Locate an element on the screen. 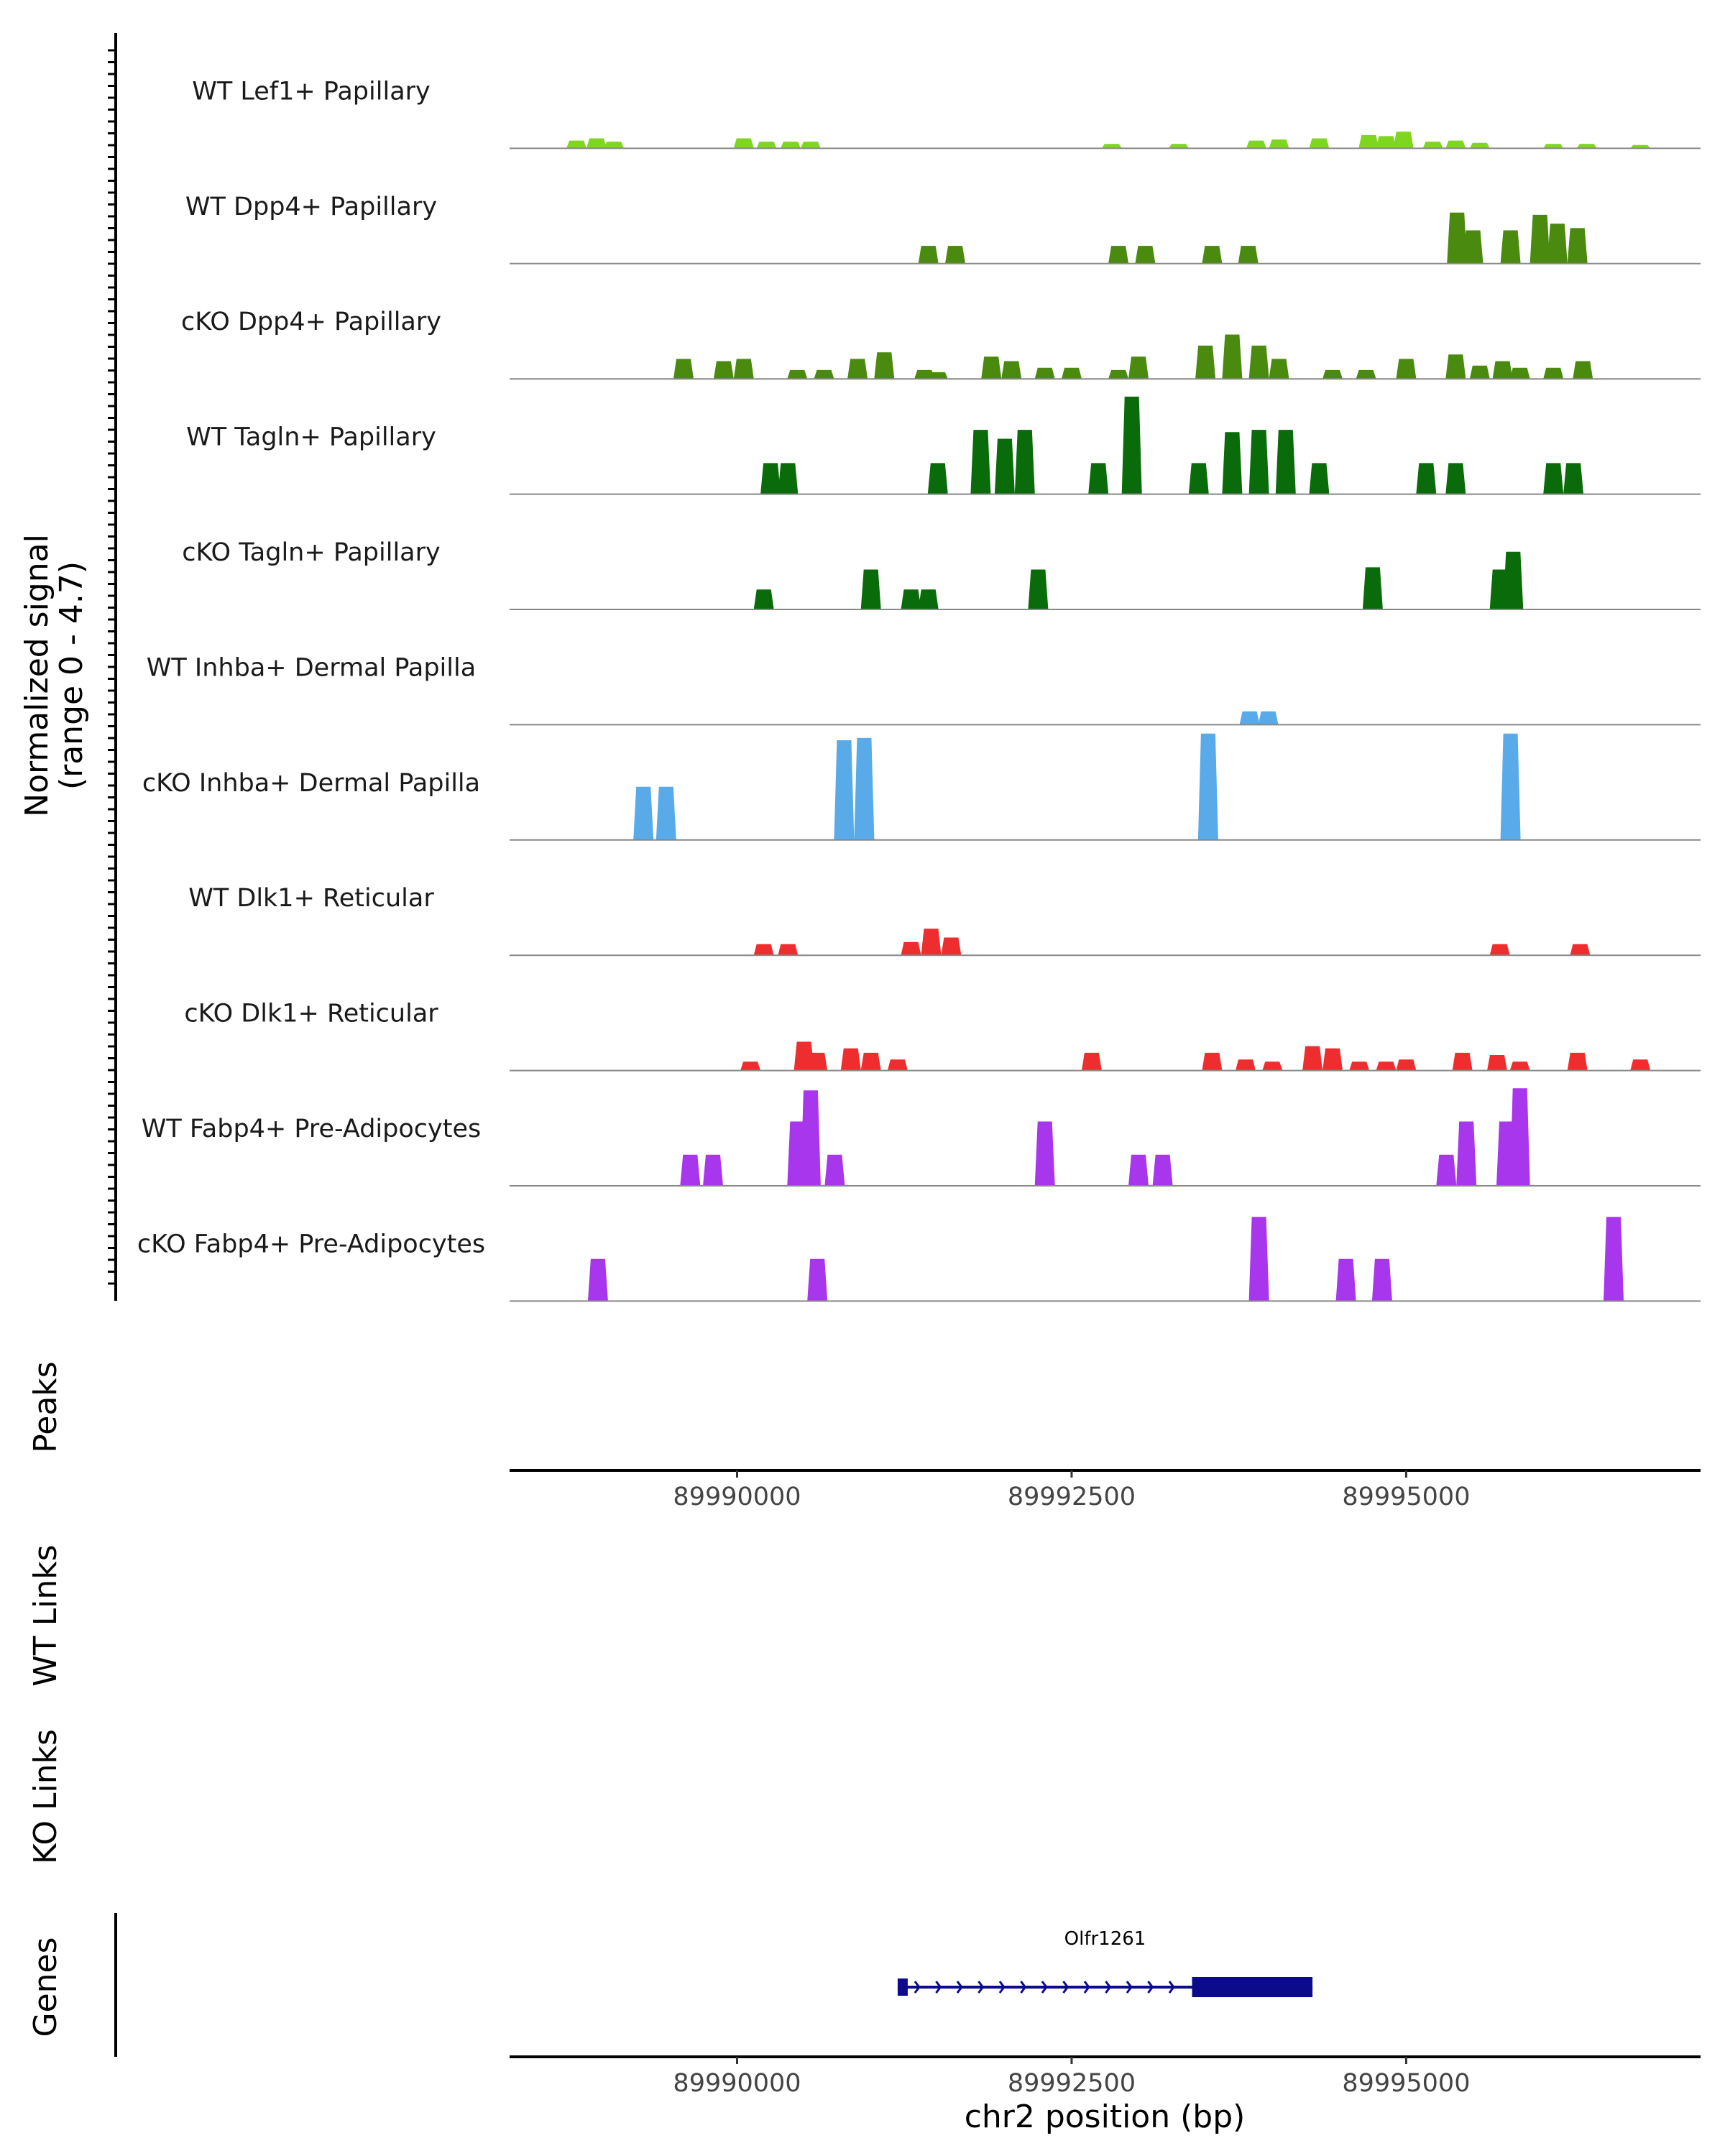 The image size is (1725, 2156). track-label: cKO Dpp4+ Papillary is located at coordinates (311, 322).